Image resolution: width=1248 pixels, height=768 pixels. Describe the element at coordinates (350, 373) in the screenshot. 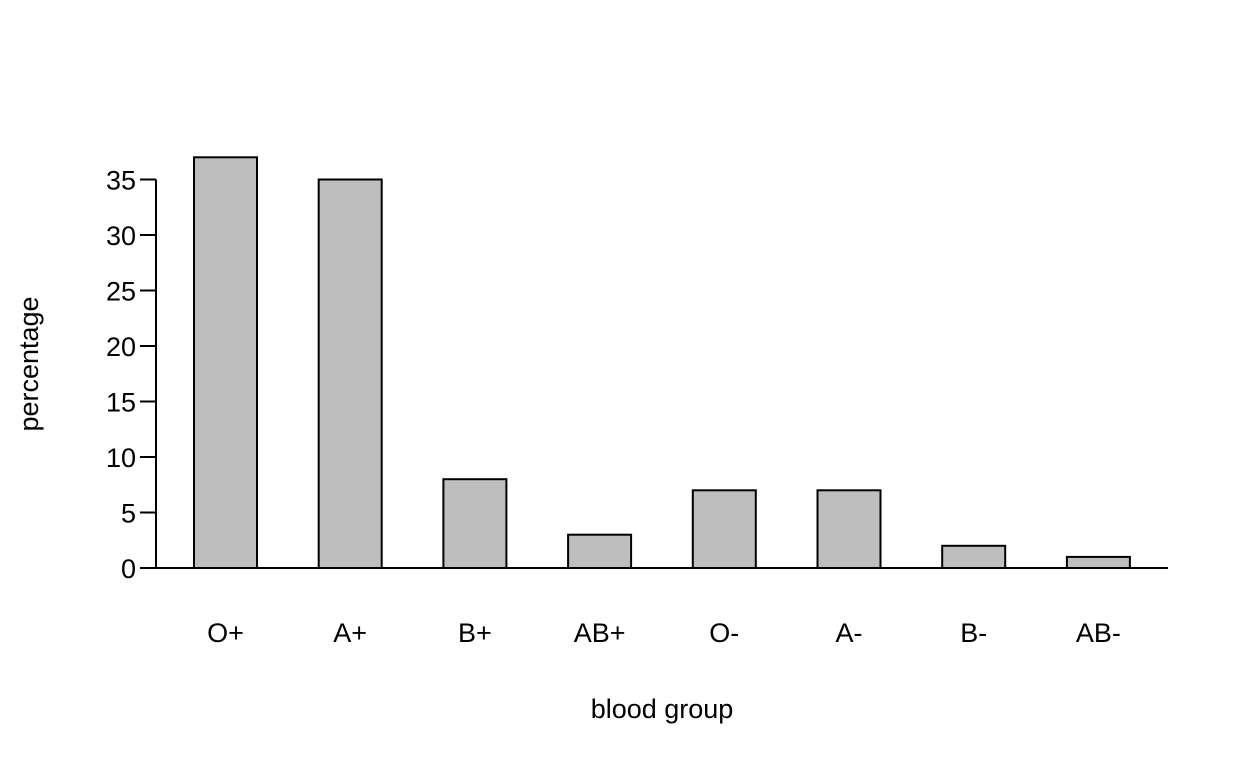

I see `bar-A+` at that location.